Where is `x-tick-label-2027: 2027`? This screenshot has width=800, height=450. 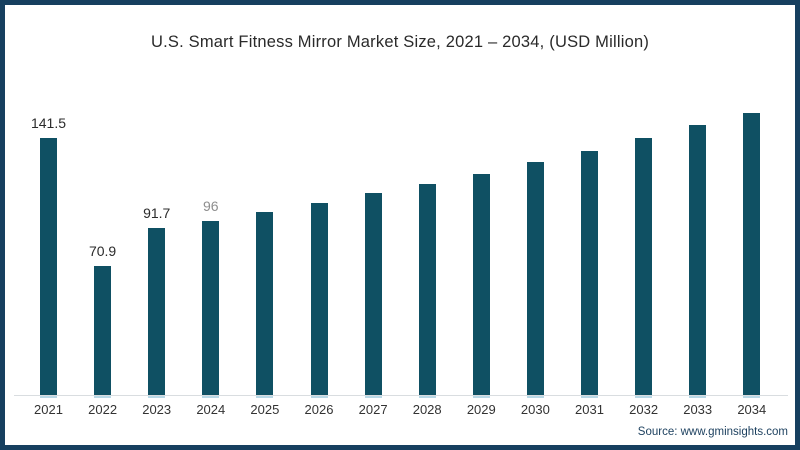 x-tick-label-2027: 2027 is located at coordinates (373, 409).